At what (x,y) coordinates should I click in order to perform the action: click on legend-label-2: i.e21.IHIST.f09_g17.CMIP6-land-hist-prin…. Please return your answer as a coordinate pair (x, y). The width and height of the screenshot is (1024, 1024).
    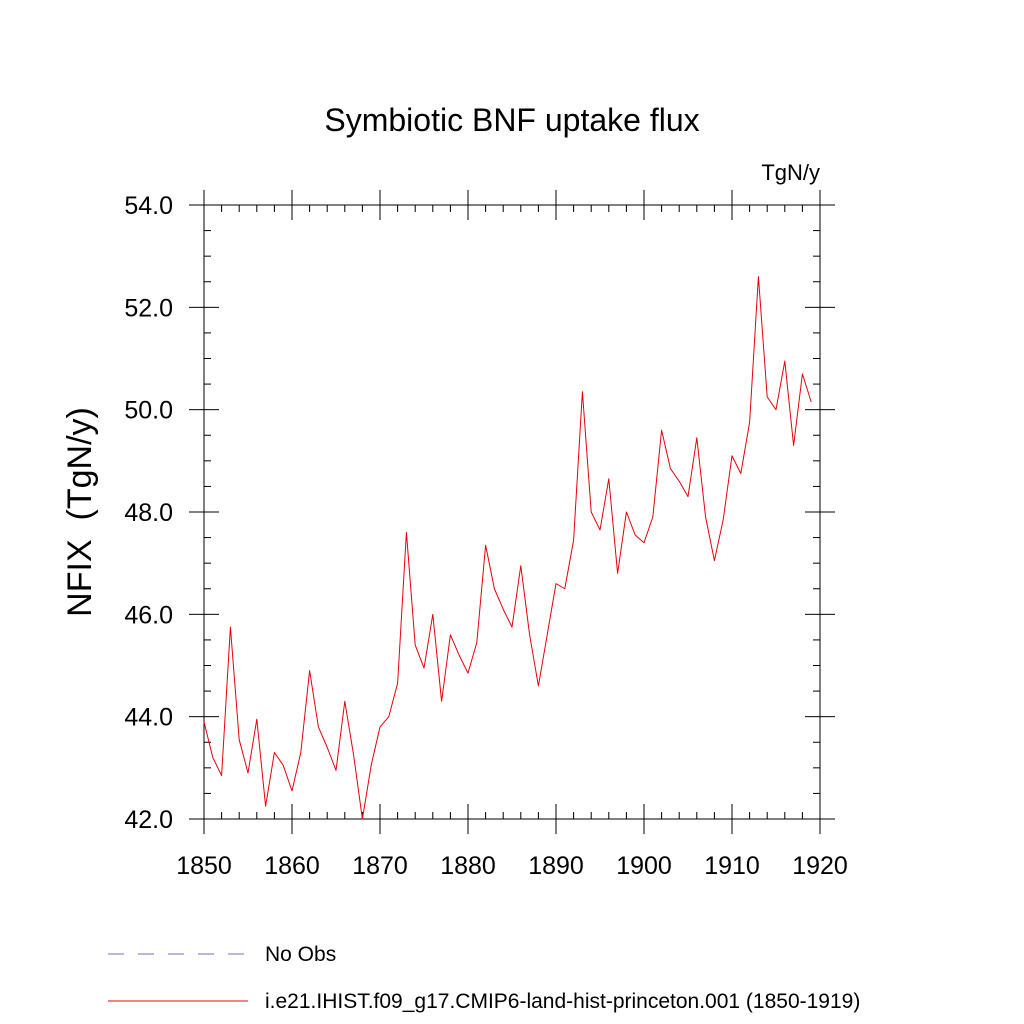
    Looking at the image, I should click on (562, 1001).